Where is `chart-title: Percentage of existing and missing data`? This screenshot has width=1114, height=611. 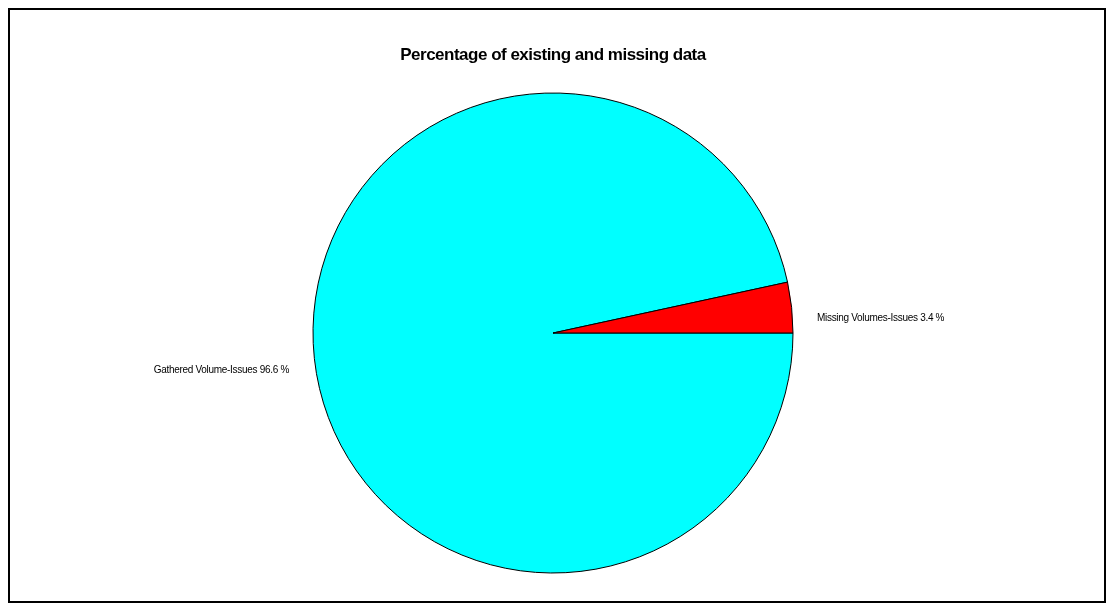
chart-title: Percentage of existing and missing data is located at coordinates (553, 54).